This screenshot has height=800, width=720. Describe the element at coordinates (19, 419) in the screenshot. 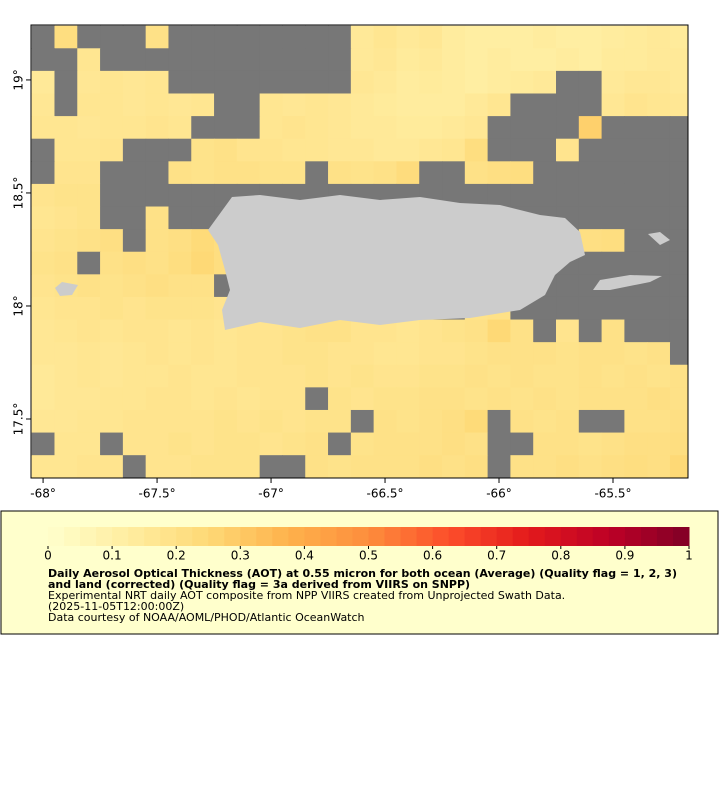

I see `y-tick-label: 17.5°` at that location.